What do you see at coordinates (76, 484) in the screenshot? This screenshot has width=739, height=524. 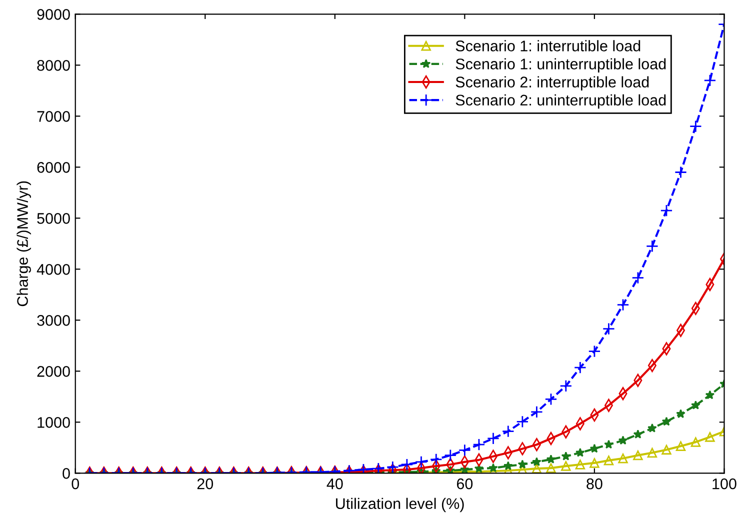 I see `x-tick-label: 0` at bounding box center [76, 484].